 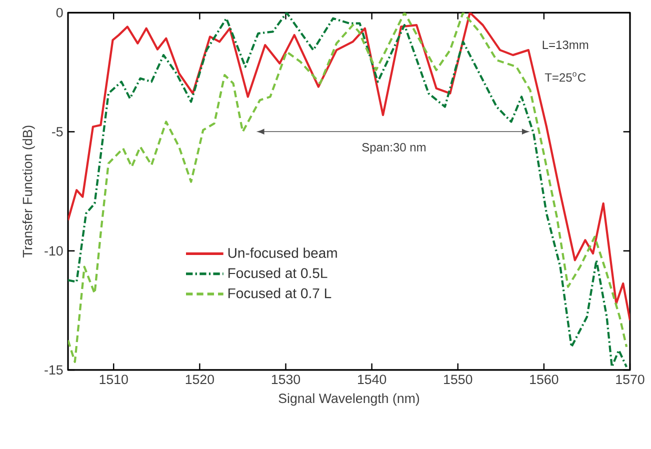 What do you see at coordinates (544, 379) in the screenshot?
I see `x-tick-label: 1560` at bounding box center [544, 379].